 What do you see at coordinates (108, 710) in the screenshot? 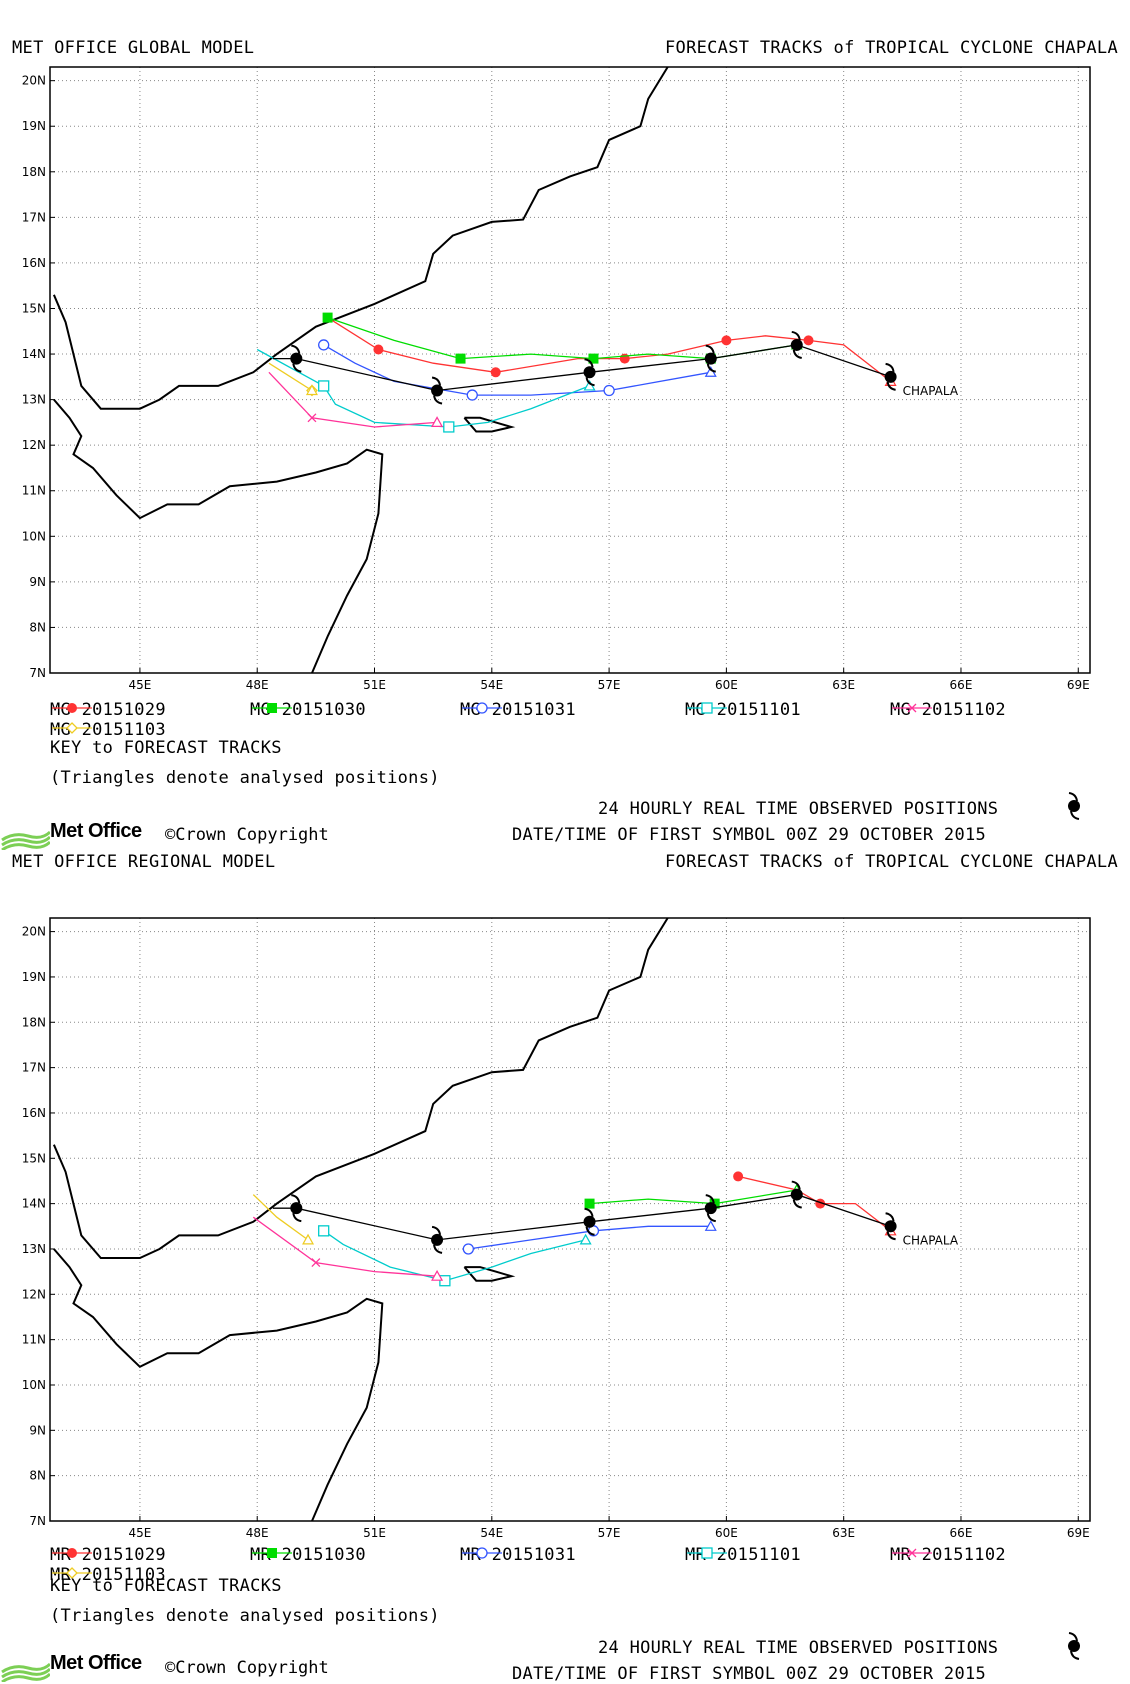
I see `legend-label: MG 20151029` at bounding box center [108, 710].